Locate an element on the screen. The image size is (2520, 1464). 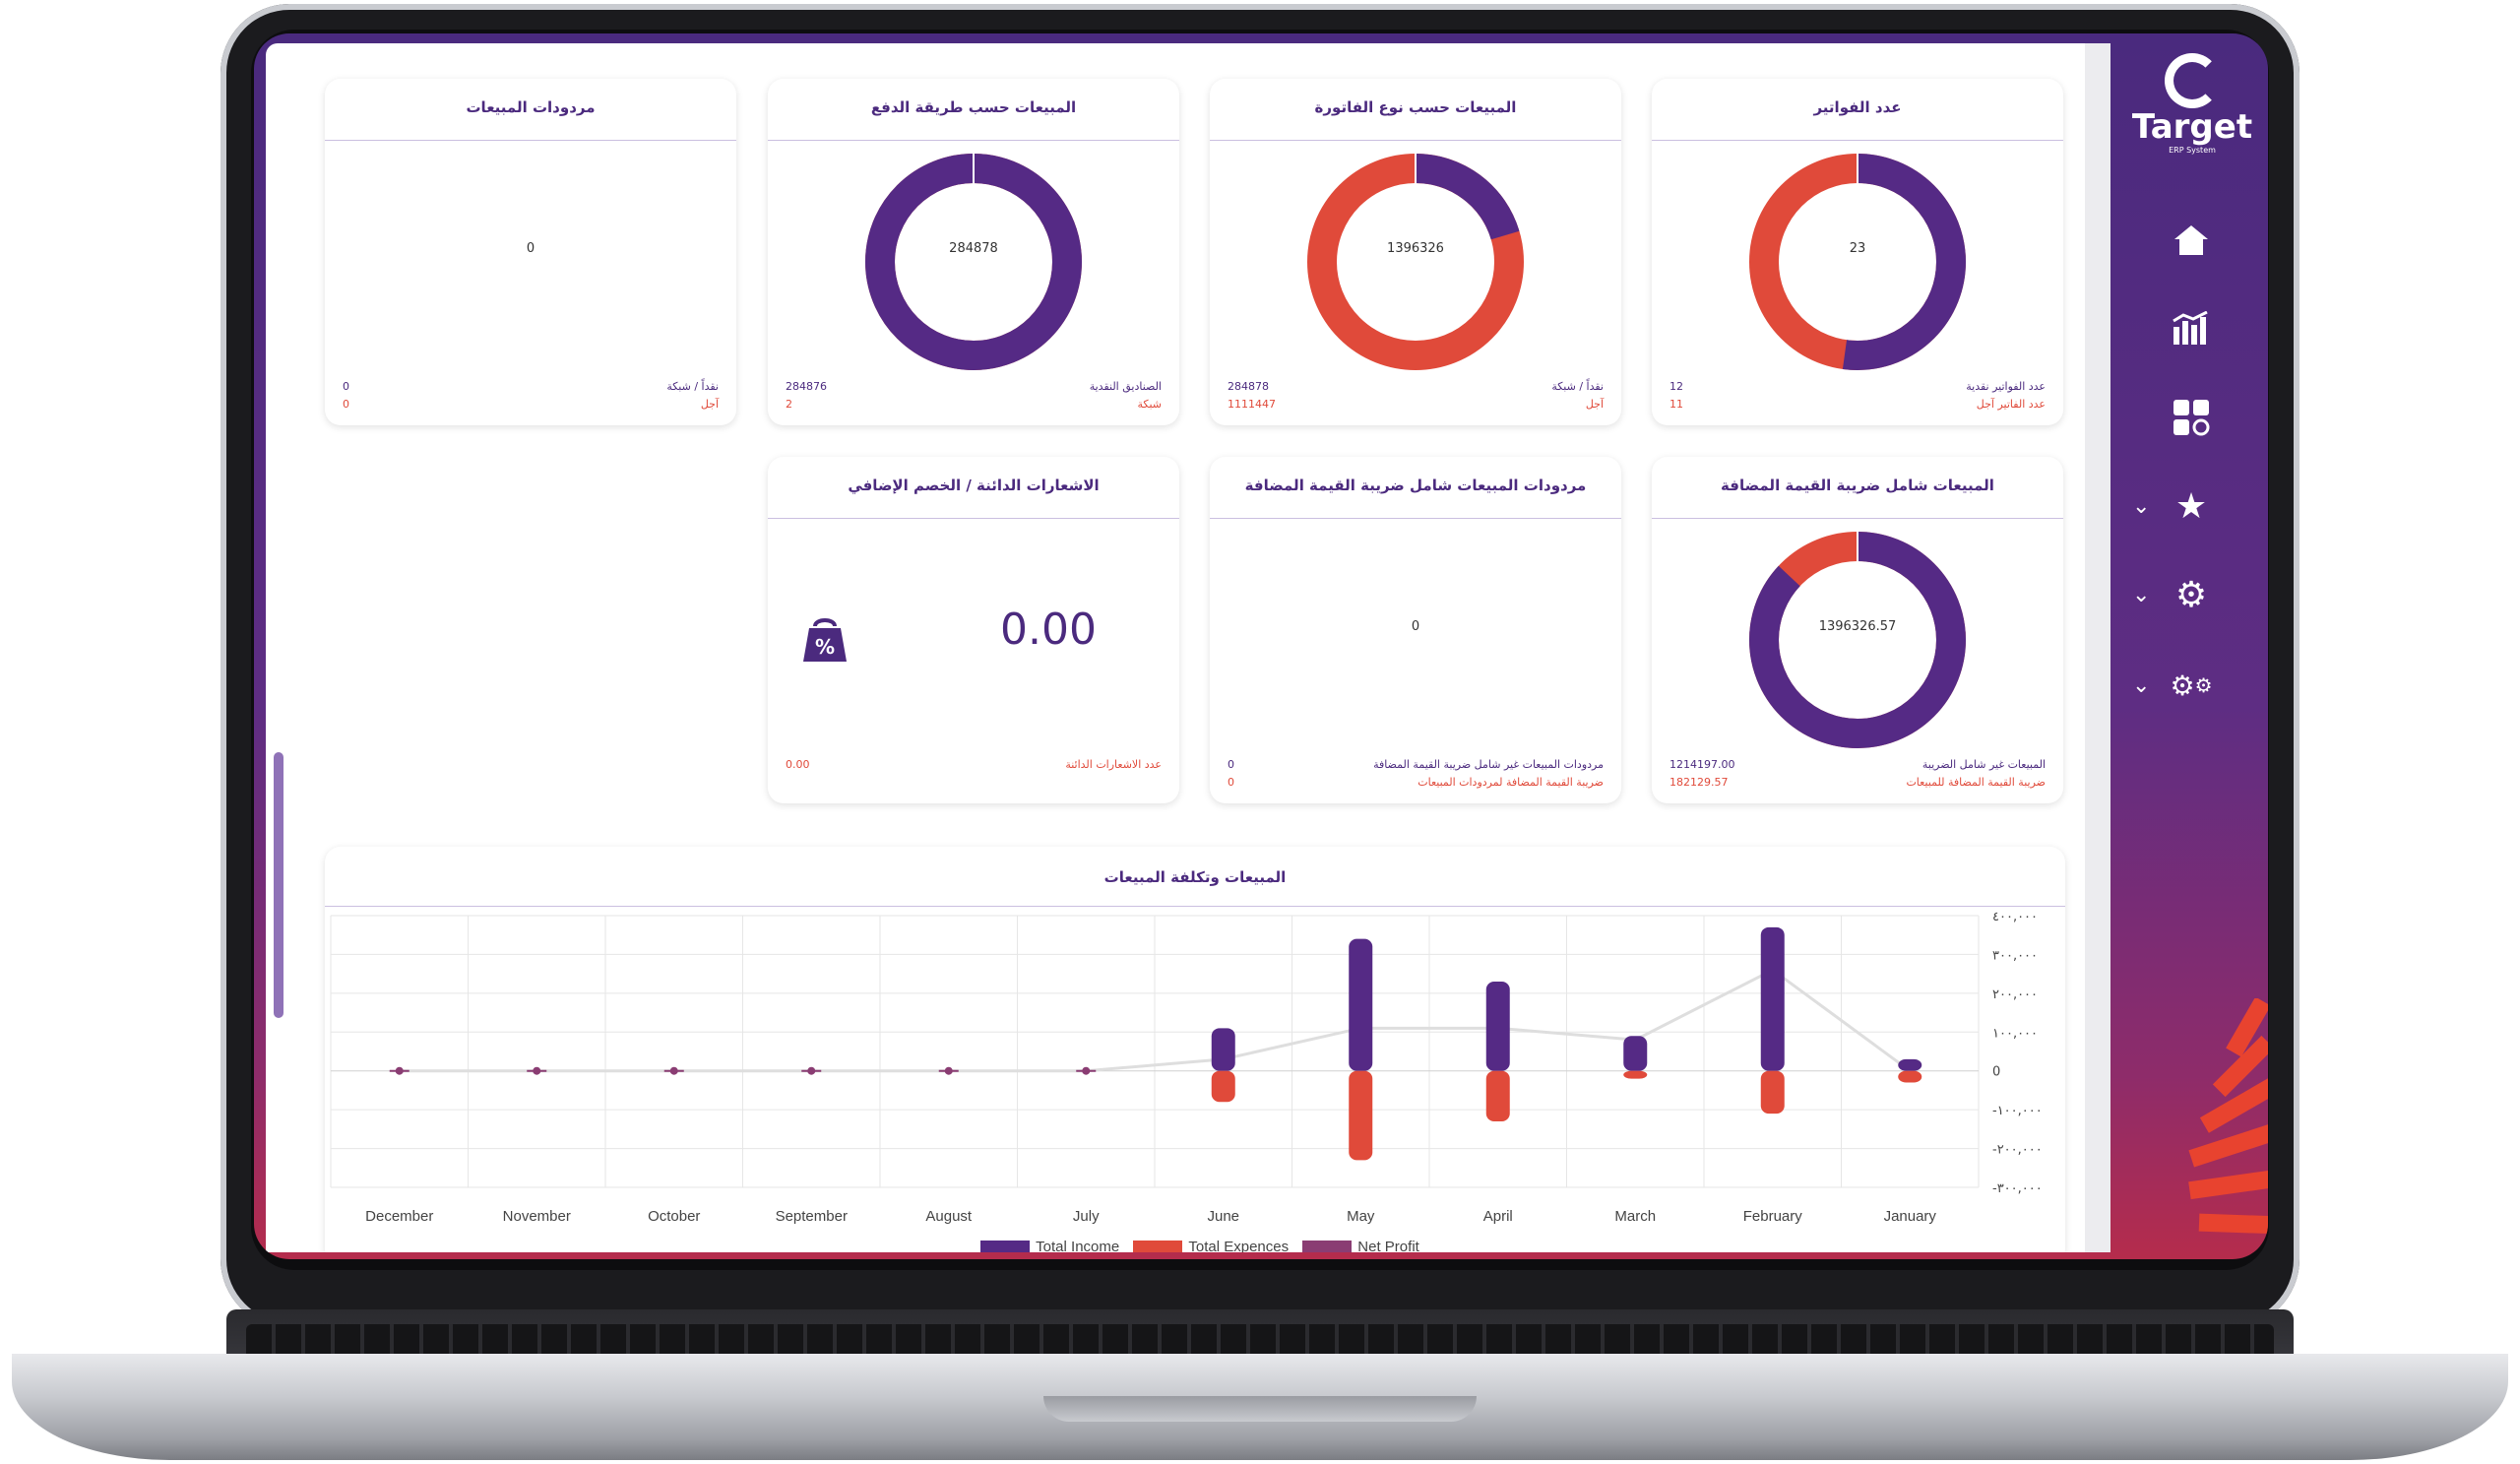
card-row2-value: 11 is located at coordinates (1676, 405).